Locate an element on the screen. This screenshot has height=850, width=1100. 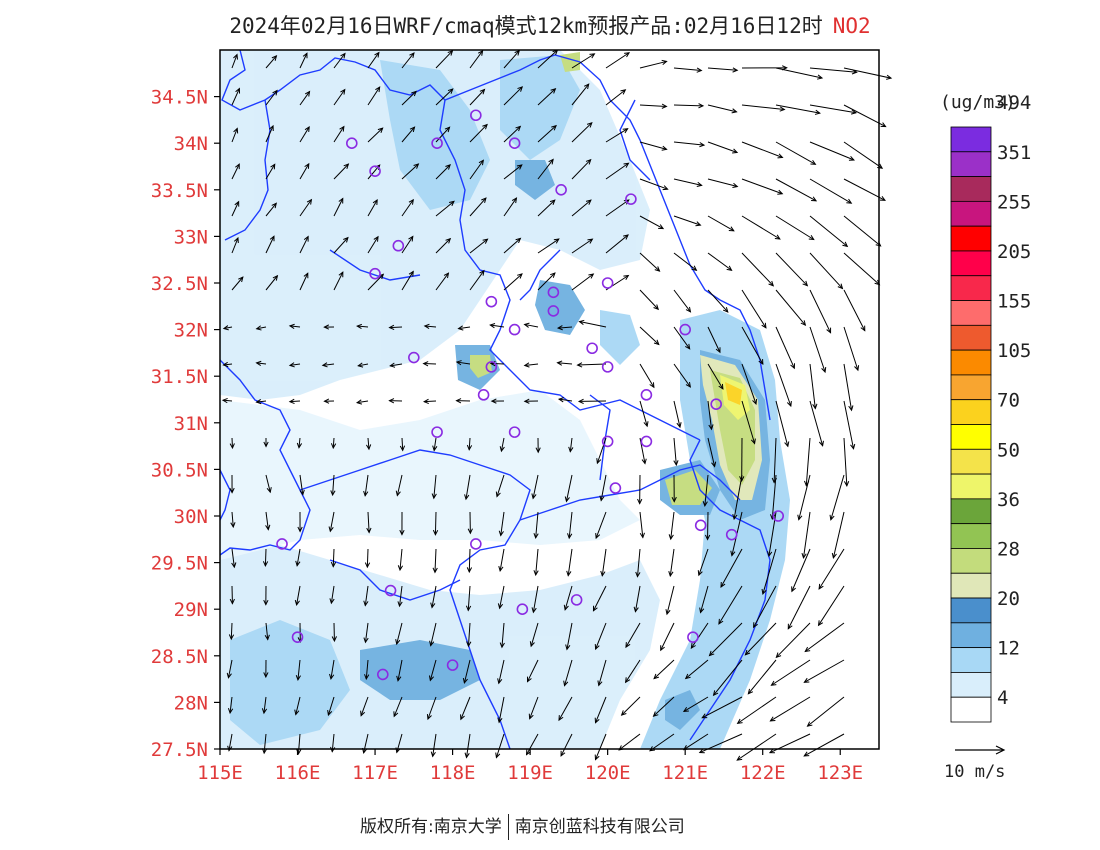
footer-divider is located at coordinates (508, 827).